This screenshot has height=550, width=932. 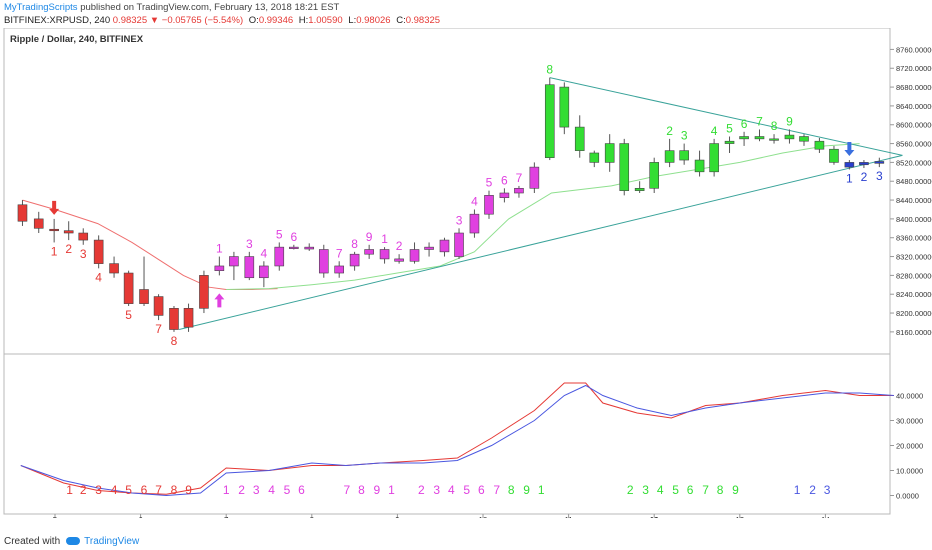 I want to click on symbol-label: BITFINEX:XRPUSD, 240, so click(x=57, y=20).